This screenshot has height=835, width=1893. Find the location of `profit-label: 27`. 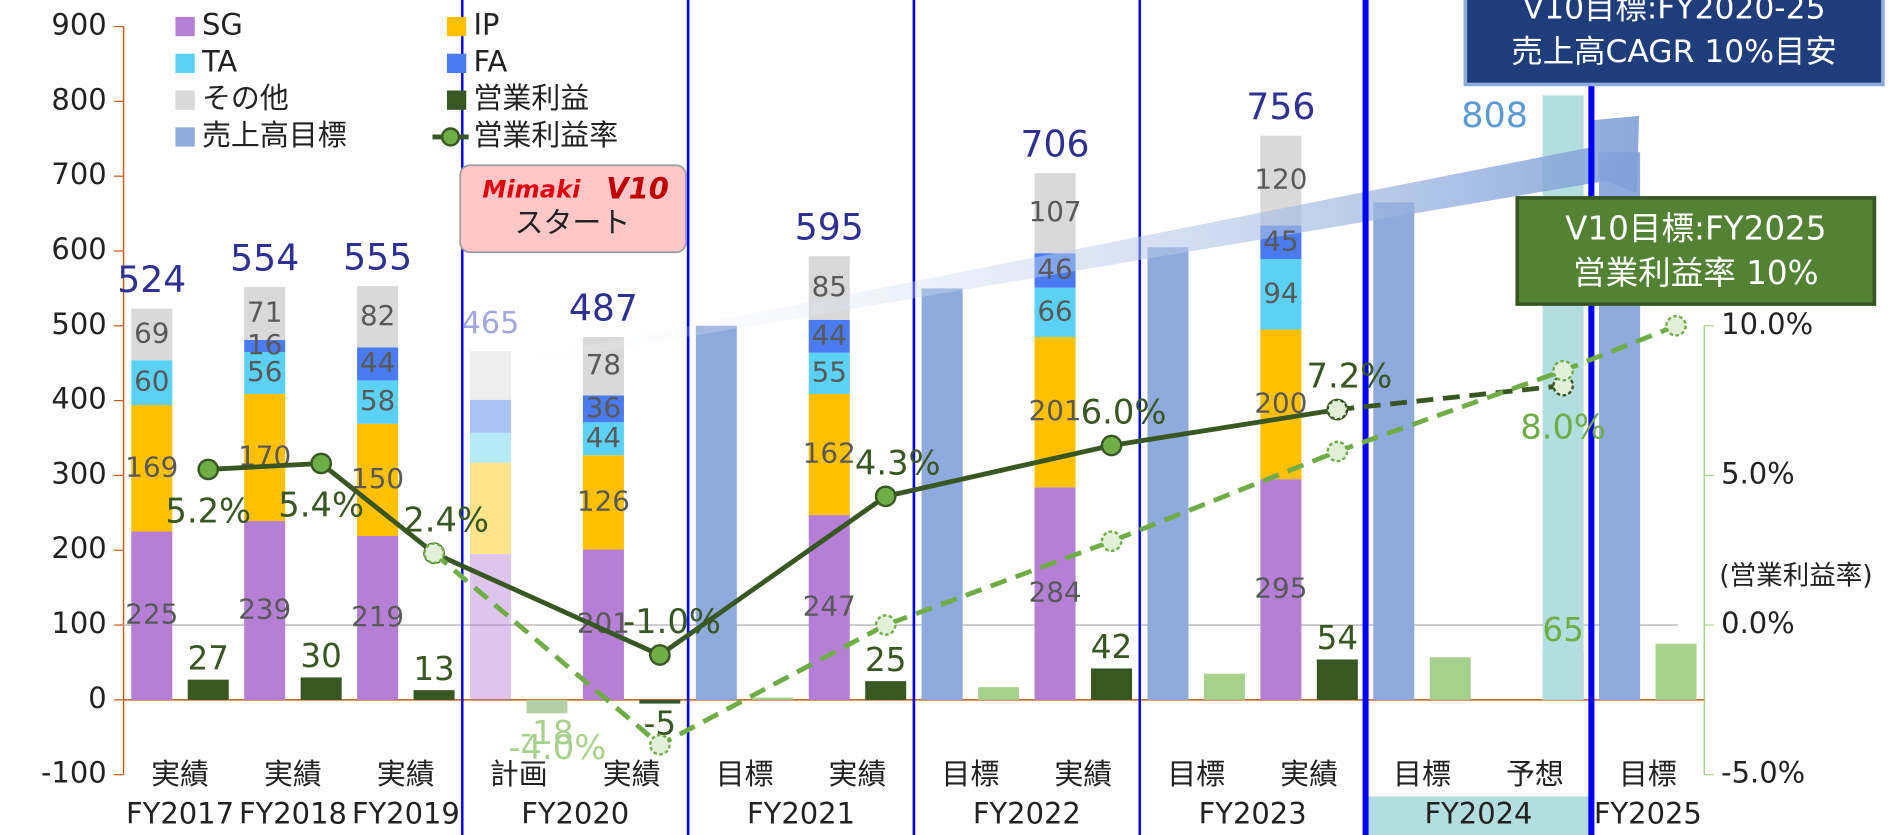

profit-label: 27 is located at coordinates (208, 658).